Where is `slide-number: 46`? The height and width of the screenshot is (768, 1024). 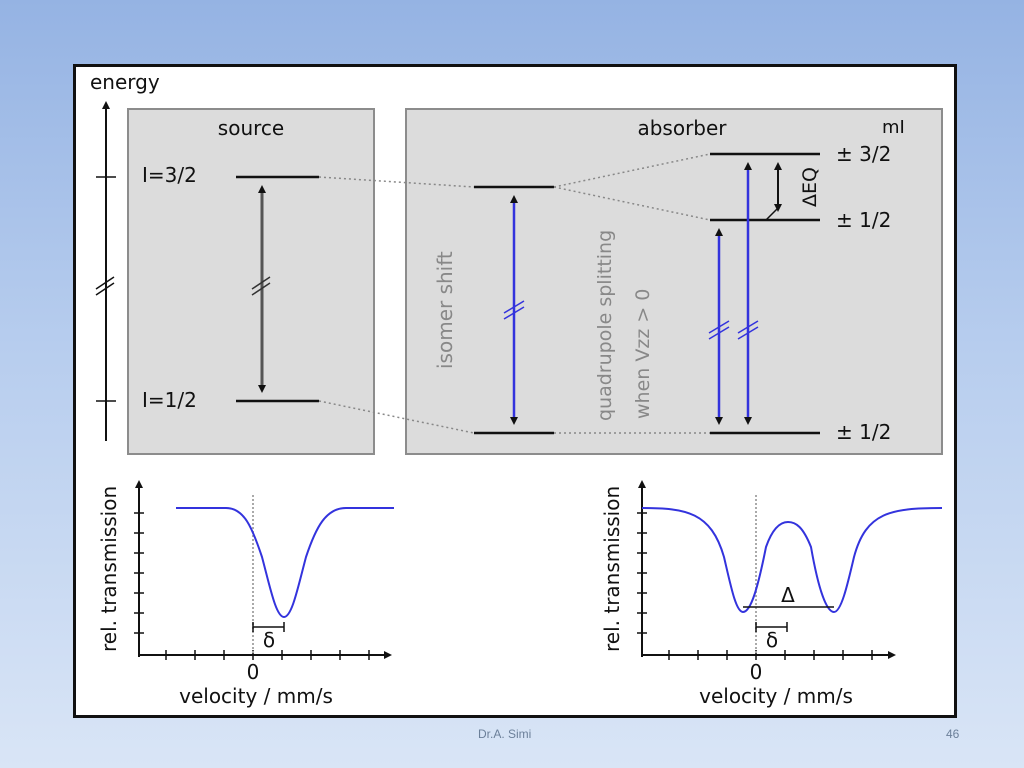 slide-number: 46 is located at coordinates (953, 734).